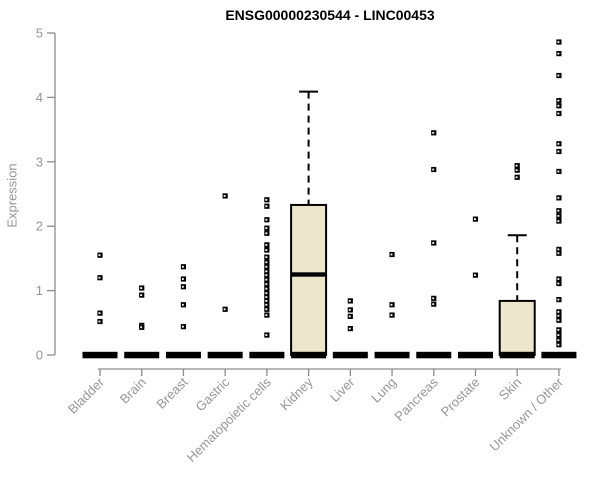 This screenshot has height=500, width=600. I want to click on x-category-label: Kidney, so click(296, 393).